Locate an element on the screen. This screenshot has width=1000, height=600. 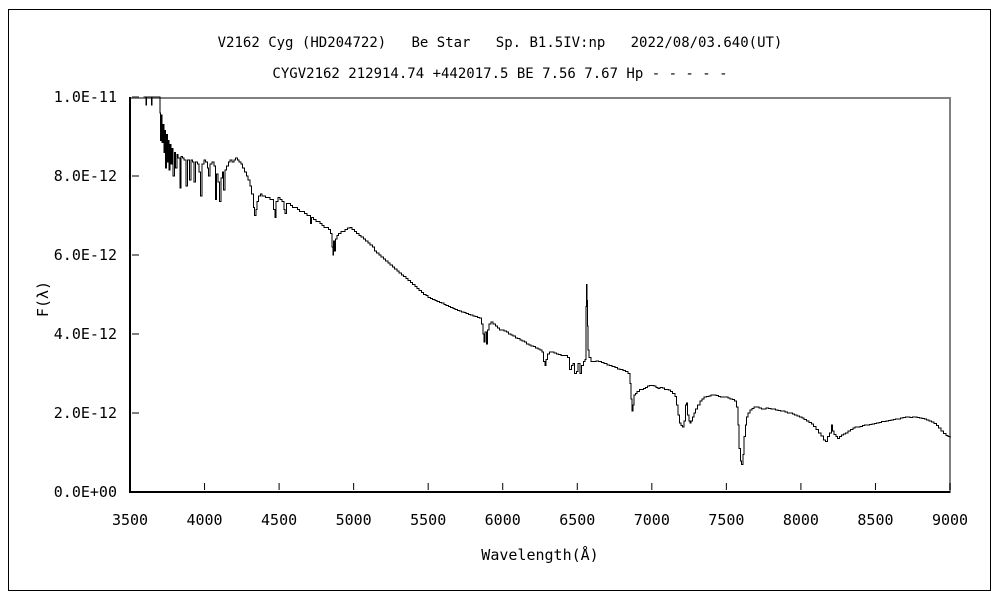
y-tick-label: 4.0E-12 is located at coordinates (85, 334).